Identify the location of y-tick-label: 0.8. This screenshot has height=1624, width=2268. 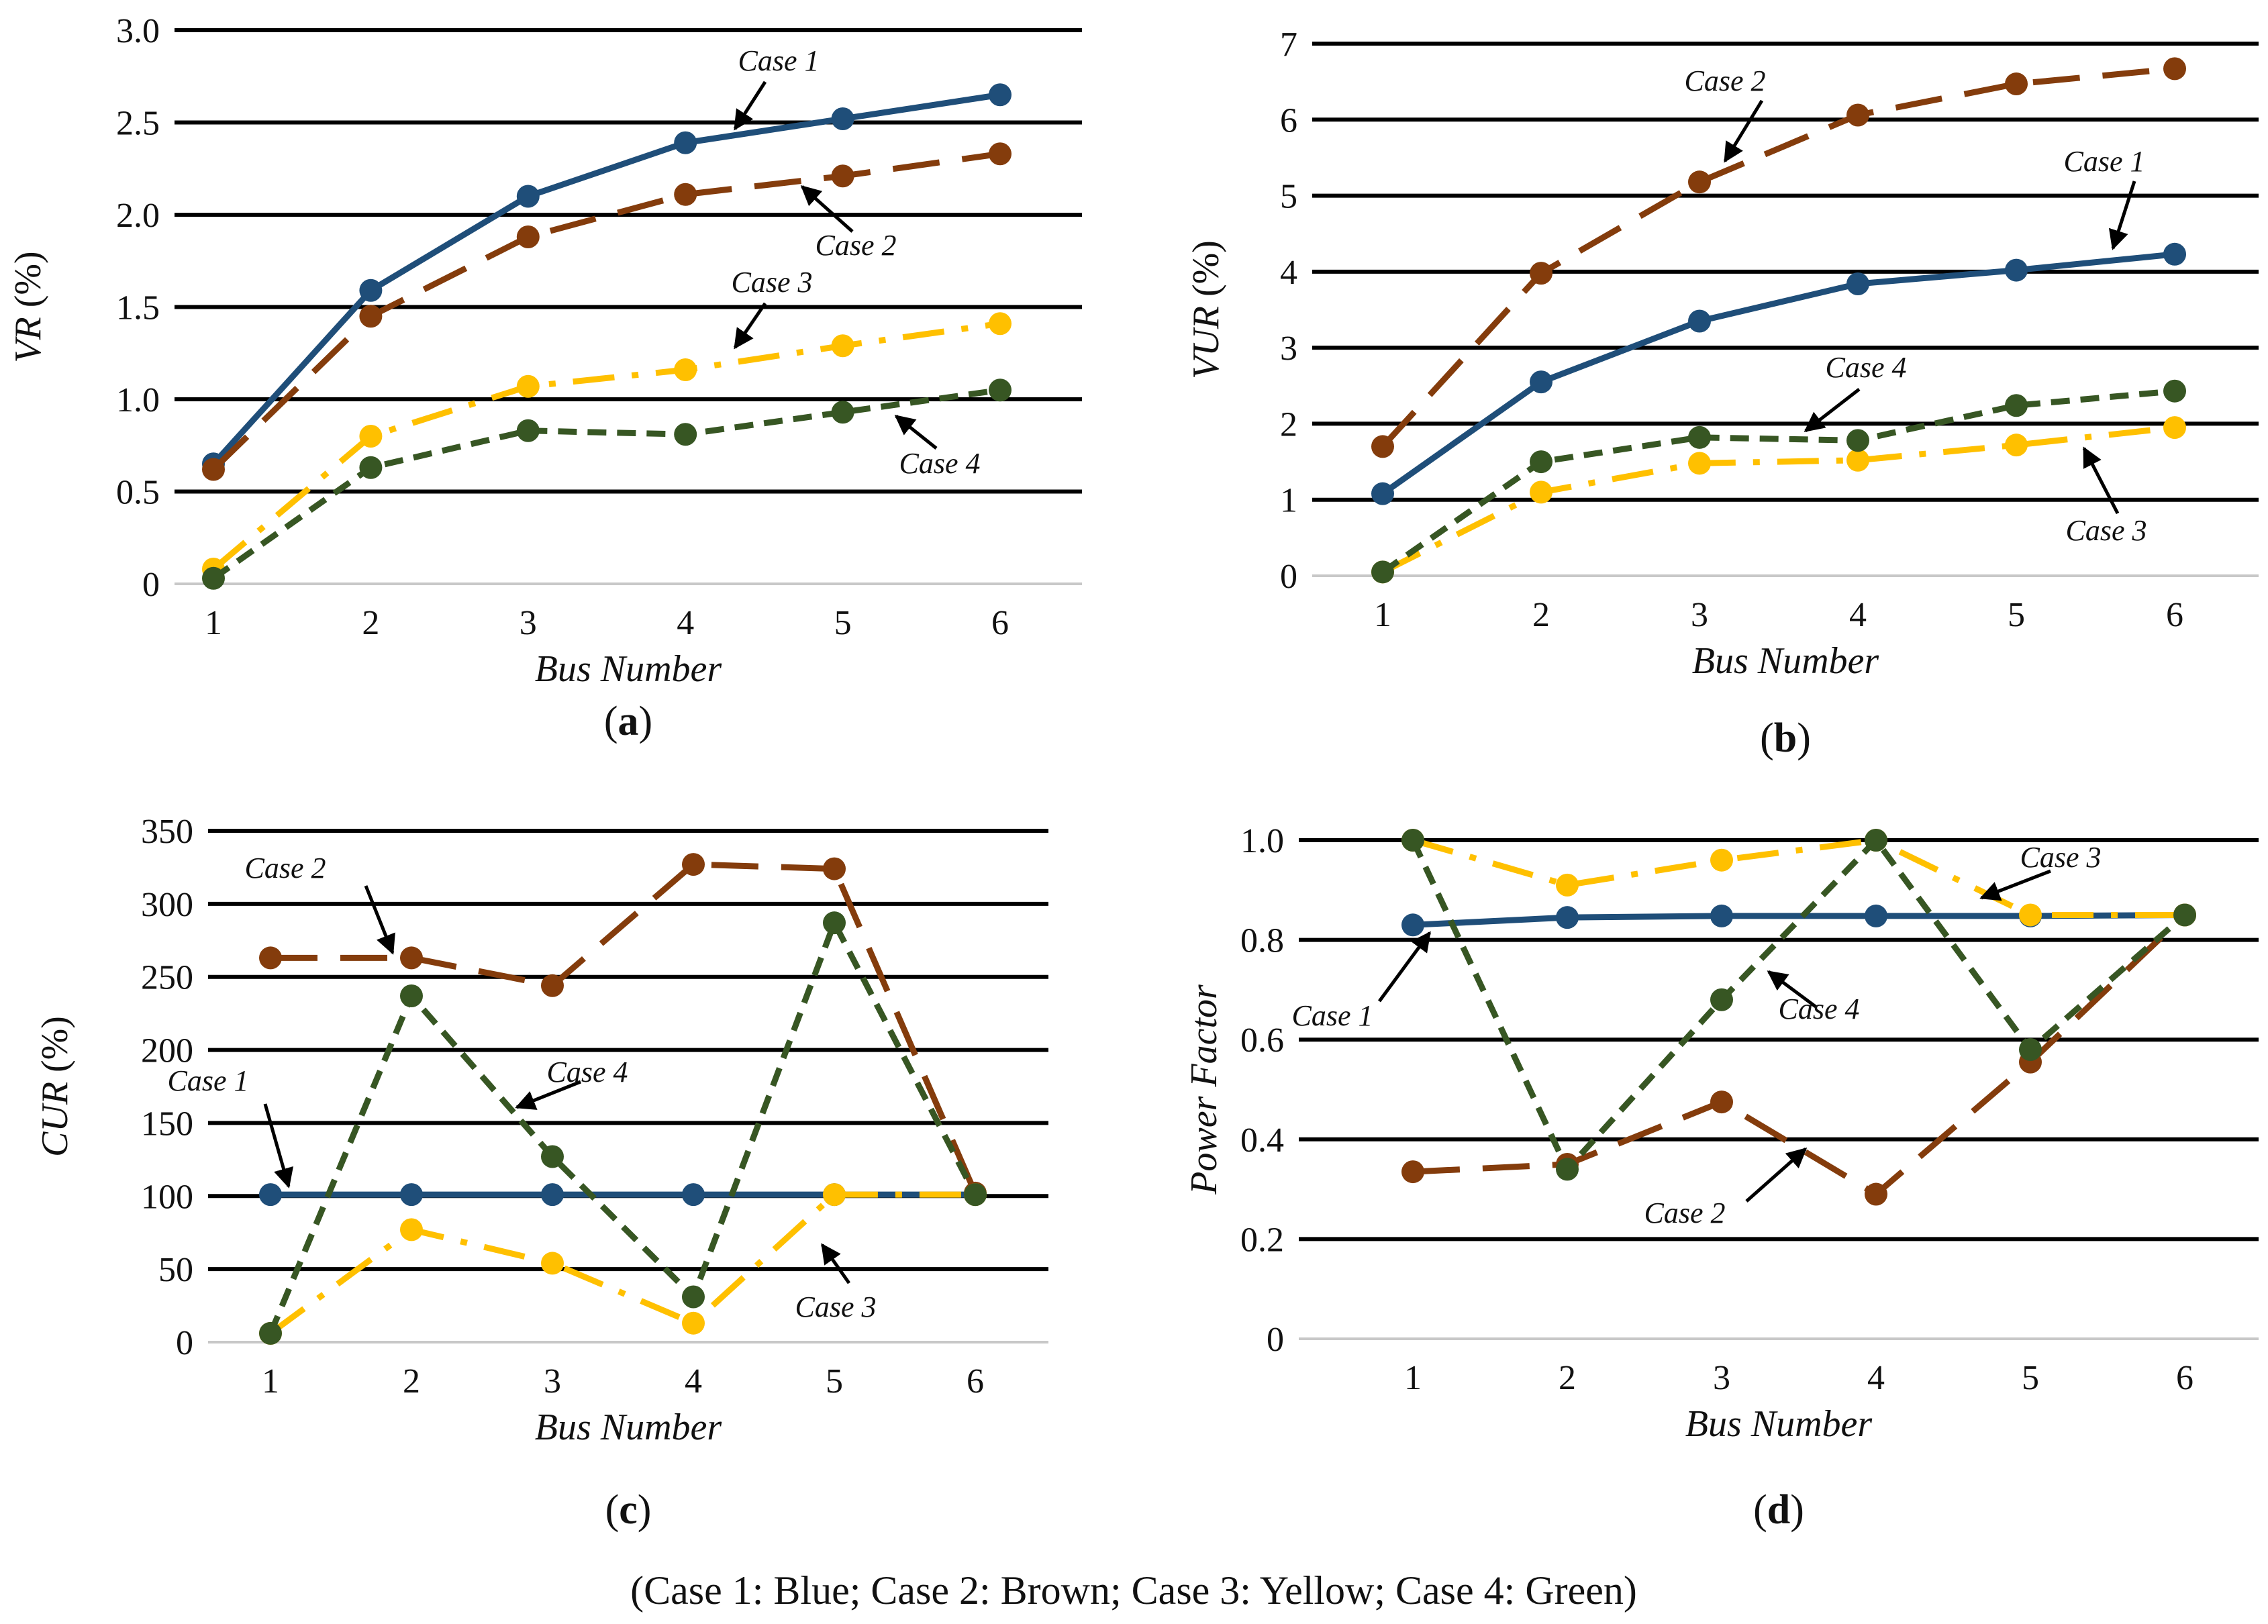
(1262, 941).